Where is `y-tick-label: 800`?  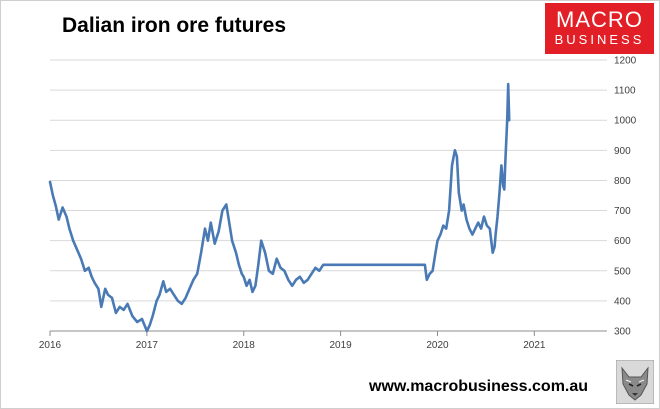 y-tick-label: 800 is located at coordinates (622, 181).